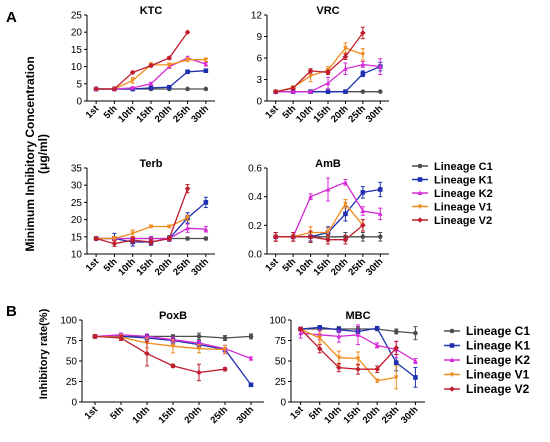 This screenshot has height=442, width=550. I want to click on y-axis-label-a-unit: (μg/ml), so click(43, 154).